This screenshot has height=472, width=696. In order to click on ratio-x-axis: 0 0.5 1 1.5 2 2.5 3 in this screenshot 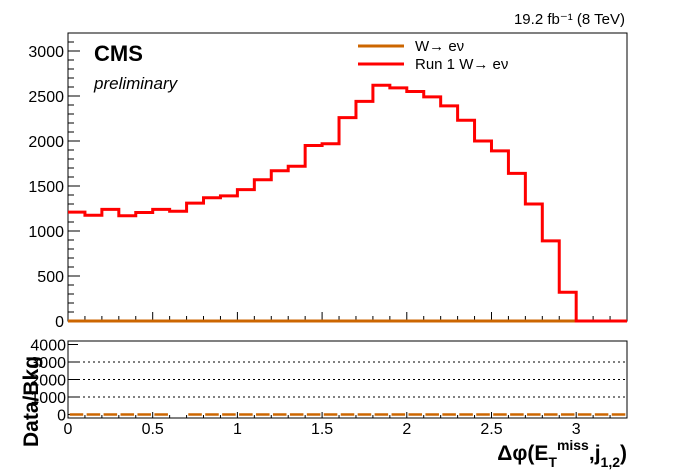, I will do `click(337, 425)`.